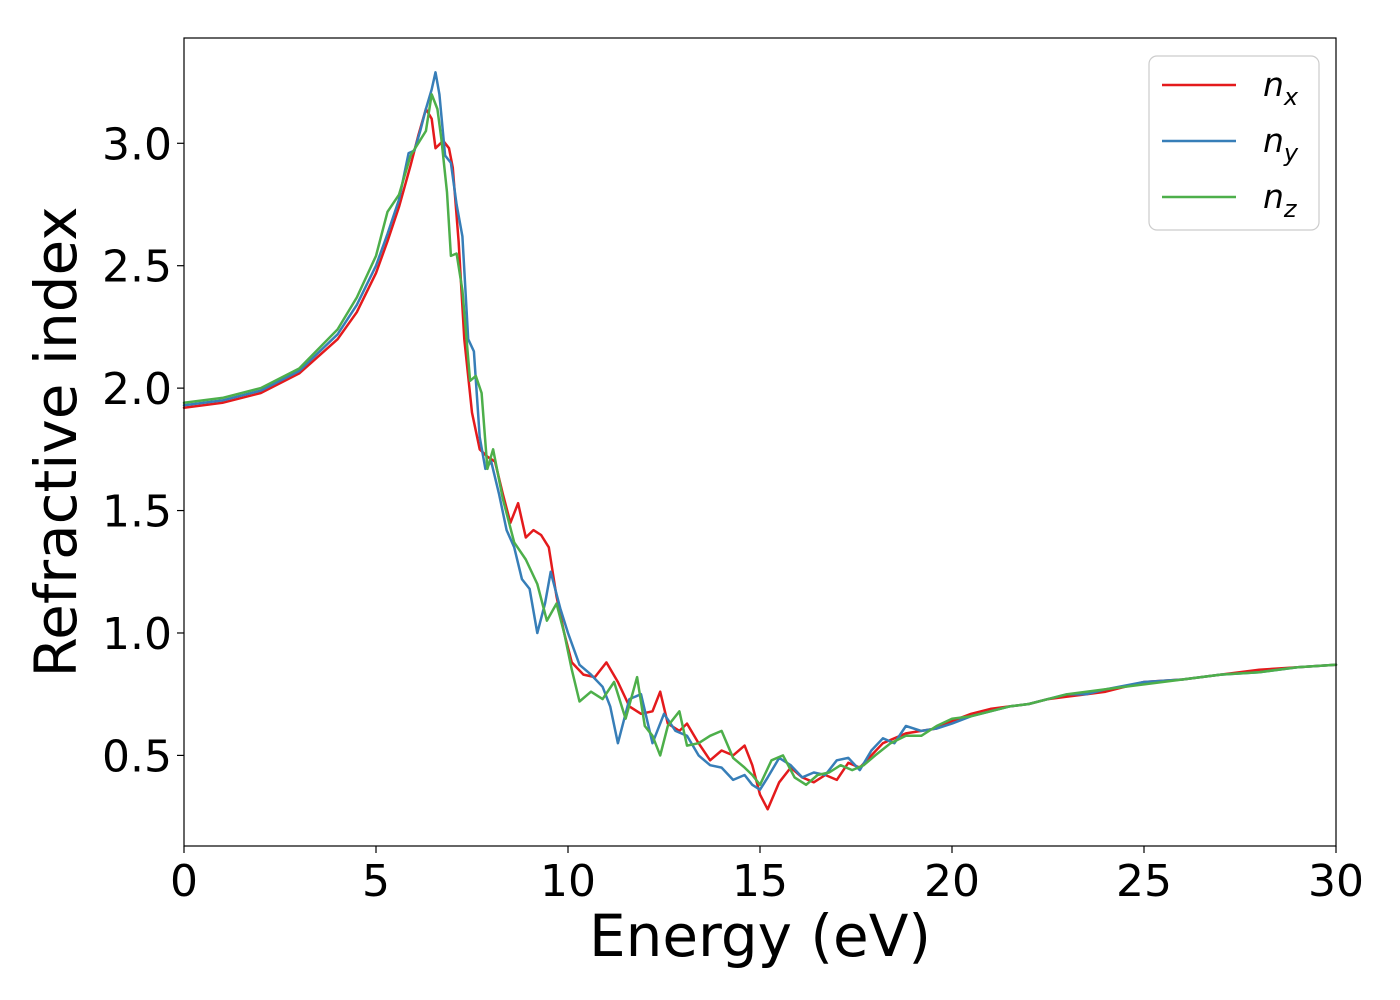 Image resolution: width=1400 pixels, height=1000 pixels. What do you see at coordinates (56, 441) in the screenshot?
I see `y-axis-label: Refractive index` at bounding box center [56, 441].